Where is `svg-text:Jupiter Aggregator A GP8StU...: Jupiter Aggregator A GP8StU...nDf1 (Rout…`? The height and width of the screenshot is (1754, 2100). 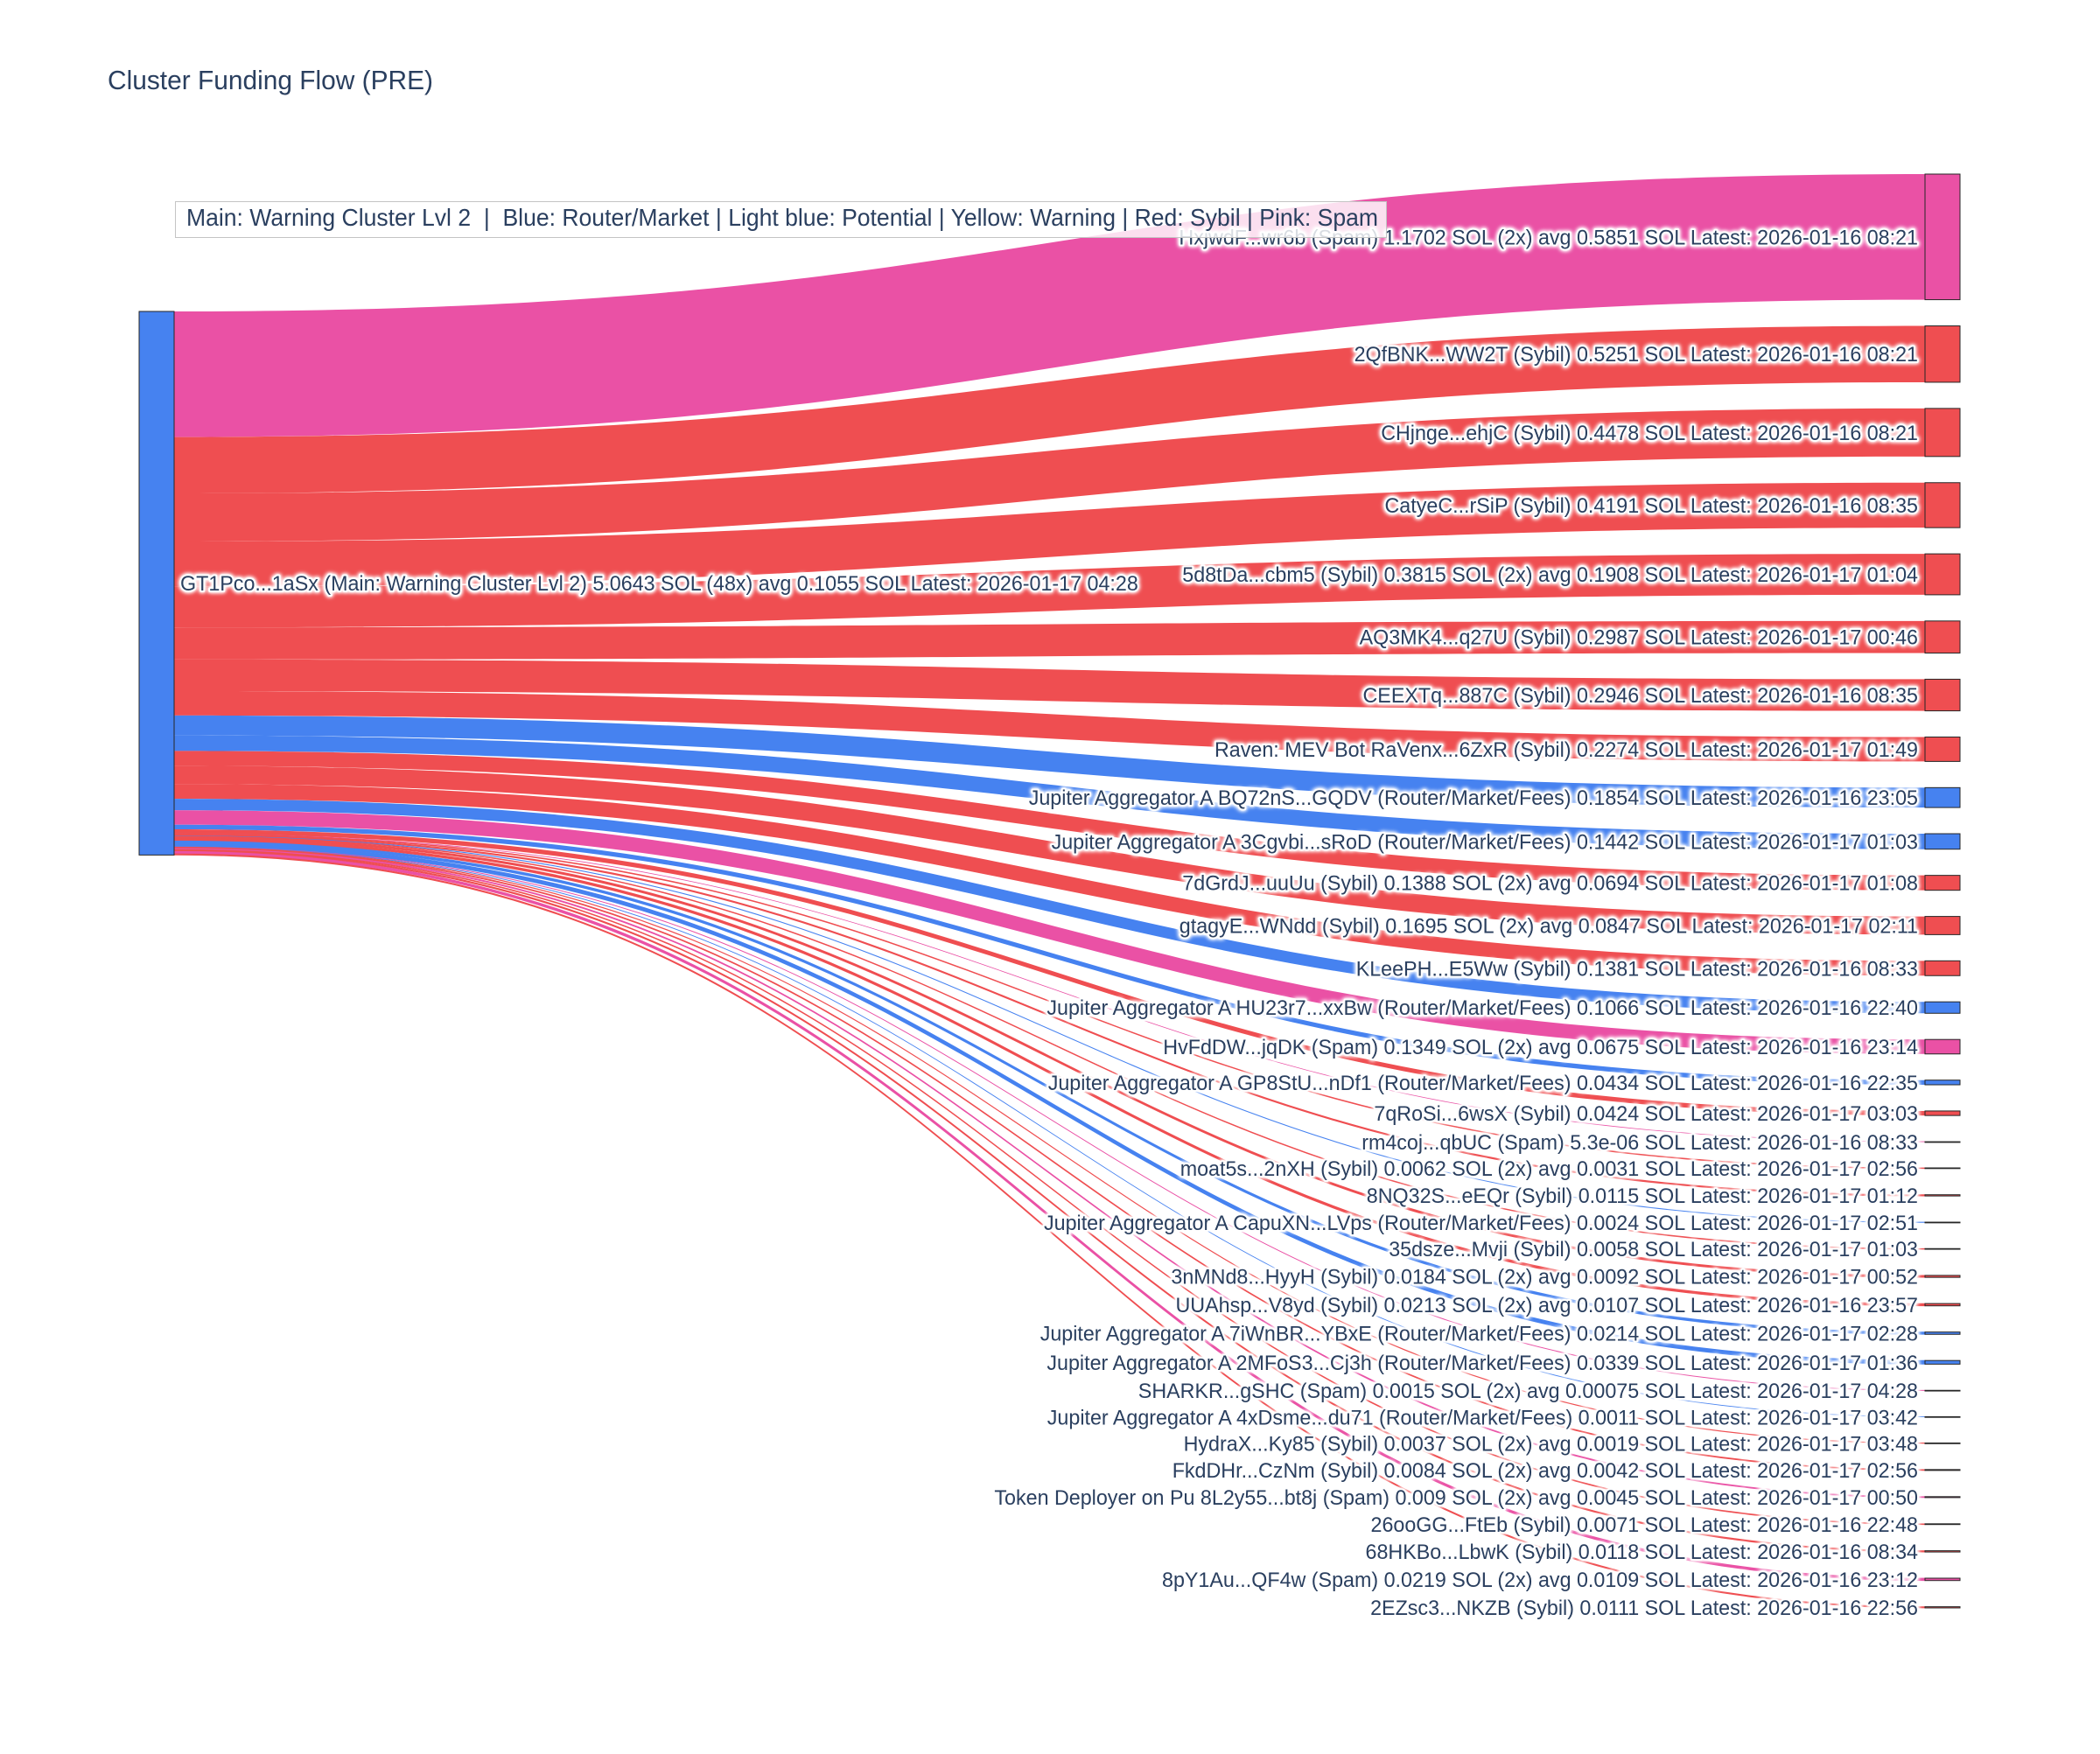 svg-text:Jupiter Aggregator A GP8StU...: Jupiter Aggregator A GP8StU...nDf1 (Rout… is located at coordinates (1483, 1083).